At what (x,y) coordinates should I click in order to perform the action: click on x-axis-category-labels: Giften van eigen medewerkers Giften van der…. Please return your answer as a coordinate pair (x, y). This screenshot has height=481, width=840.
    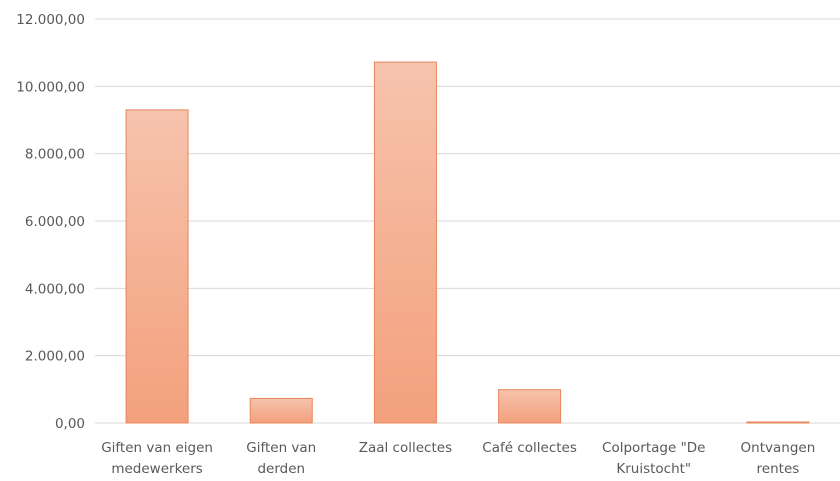
    Looking at the image, I should click on (458, 458).